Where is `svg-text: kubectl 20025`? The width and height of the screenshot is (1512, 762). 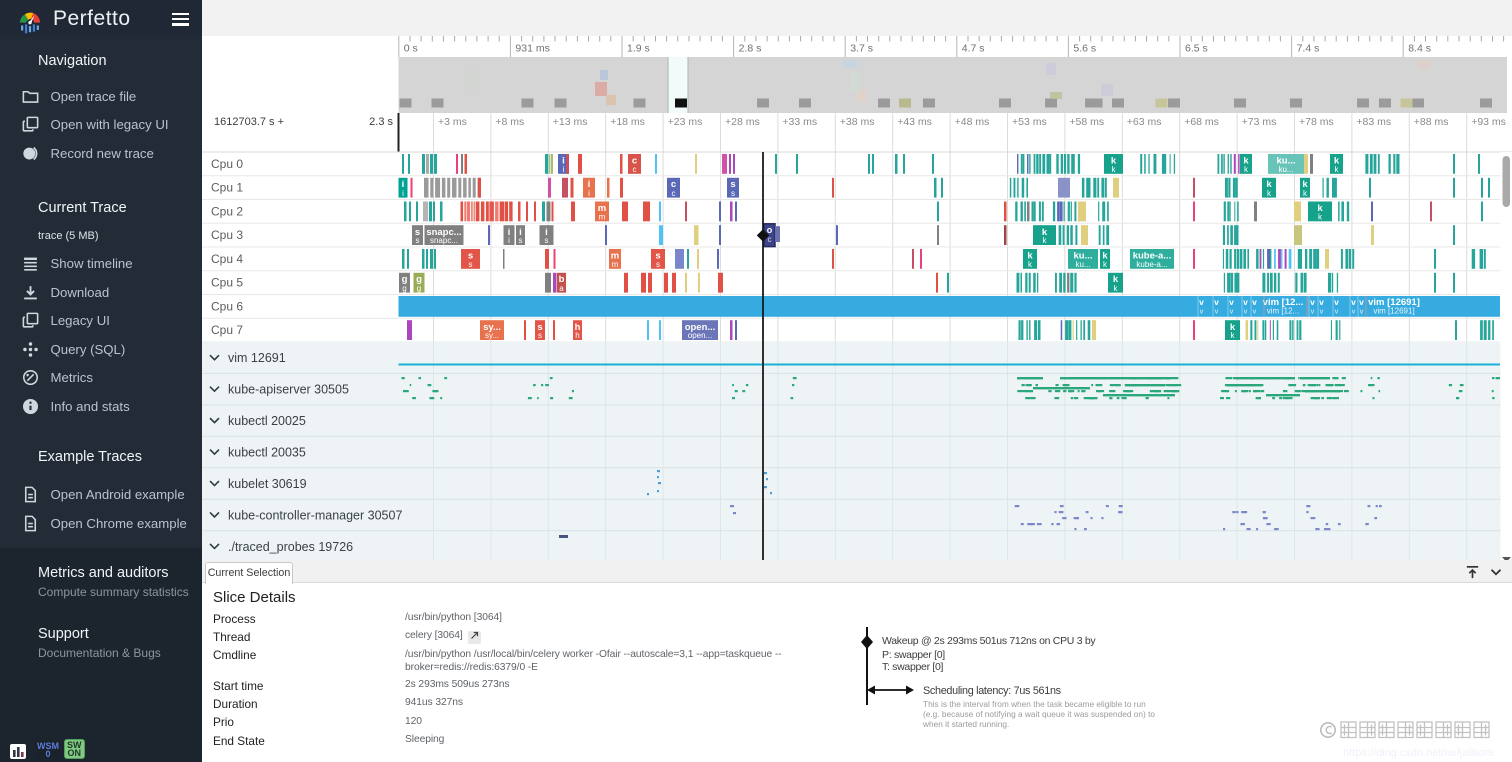
svg-text: kubectl 20025 is located at coordinates (267, 421).